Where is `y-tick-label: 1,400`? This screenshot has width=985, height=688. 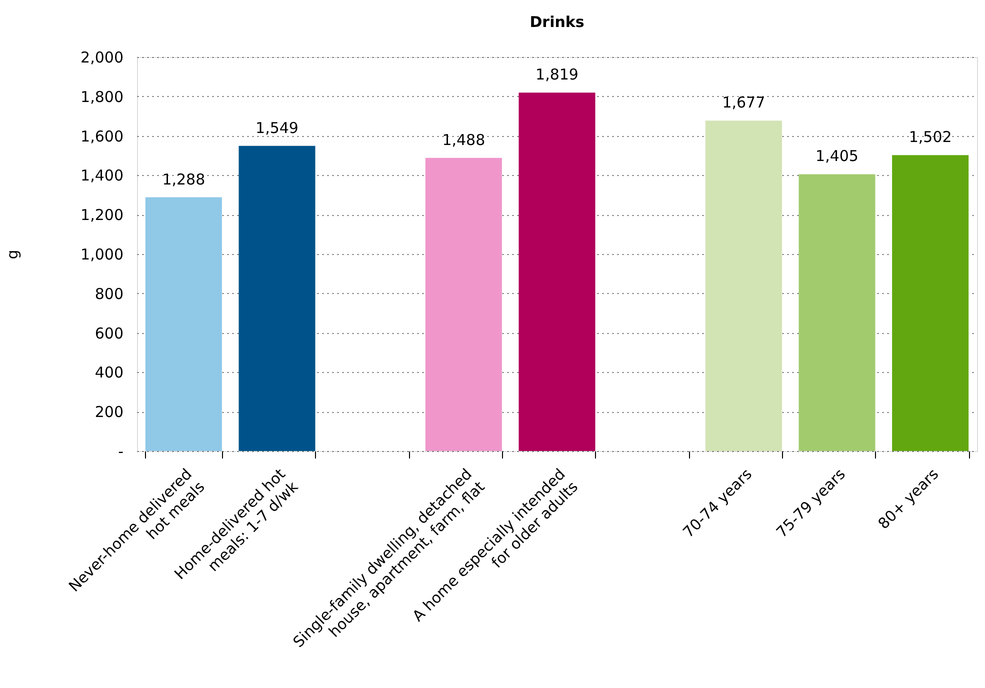 y-tick-label: 1,400 is located at coordinates (102, 175).